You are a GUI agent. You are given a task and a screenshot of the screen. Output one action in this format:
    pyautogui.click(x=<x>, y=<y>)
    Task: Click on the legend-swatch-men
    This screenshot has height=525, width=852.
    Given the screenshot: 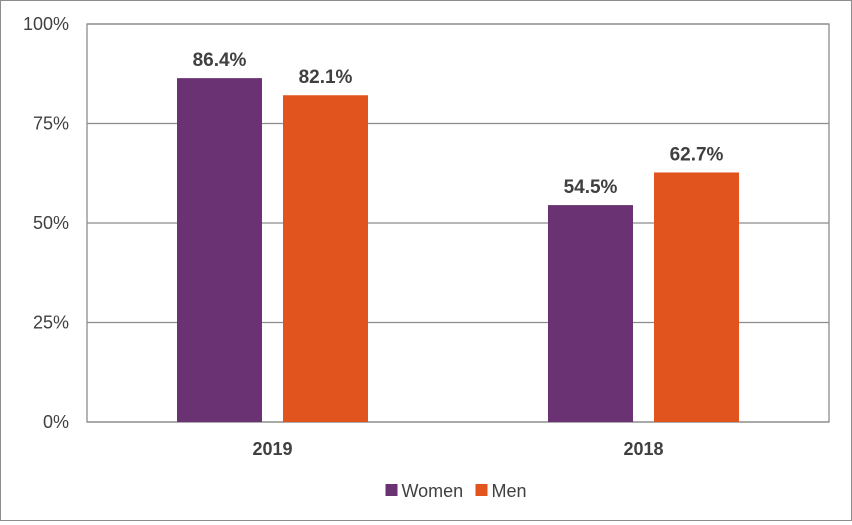 What is the action you would take?
    pyautogui.click(x=481, y=490)
    